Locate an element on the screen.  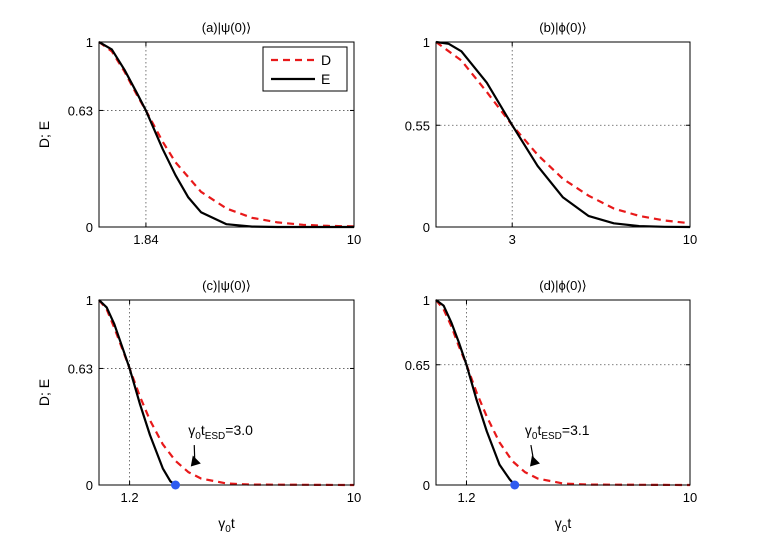
subplot-title: (d)|ϕ(0)⟩ is located at coordinates (563, 285).